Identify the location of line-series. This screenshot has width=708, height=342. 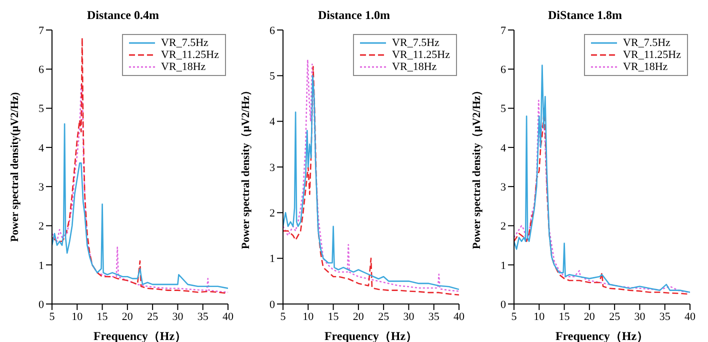
(140, 206).